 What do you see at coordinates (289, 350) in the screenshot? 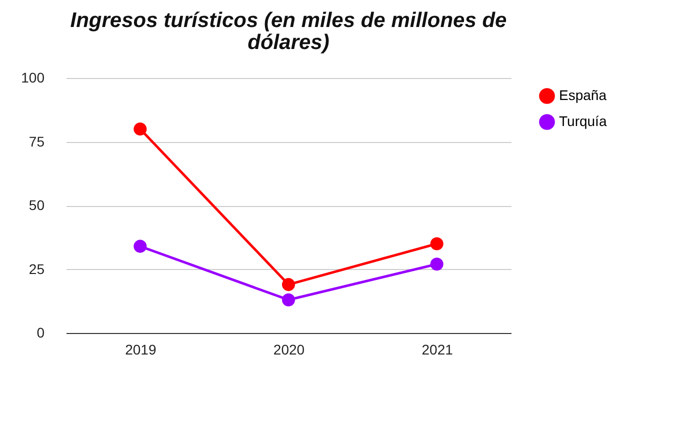
I see `x-tick-label: 2020` at bounding box center [289, 350].